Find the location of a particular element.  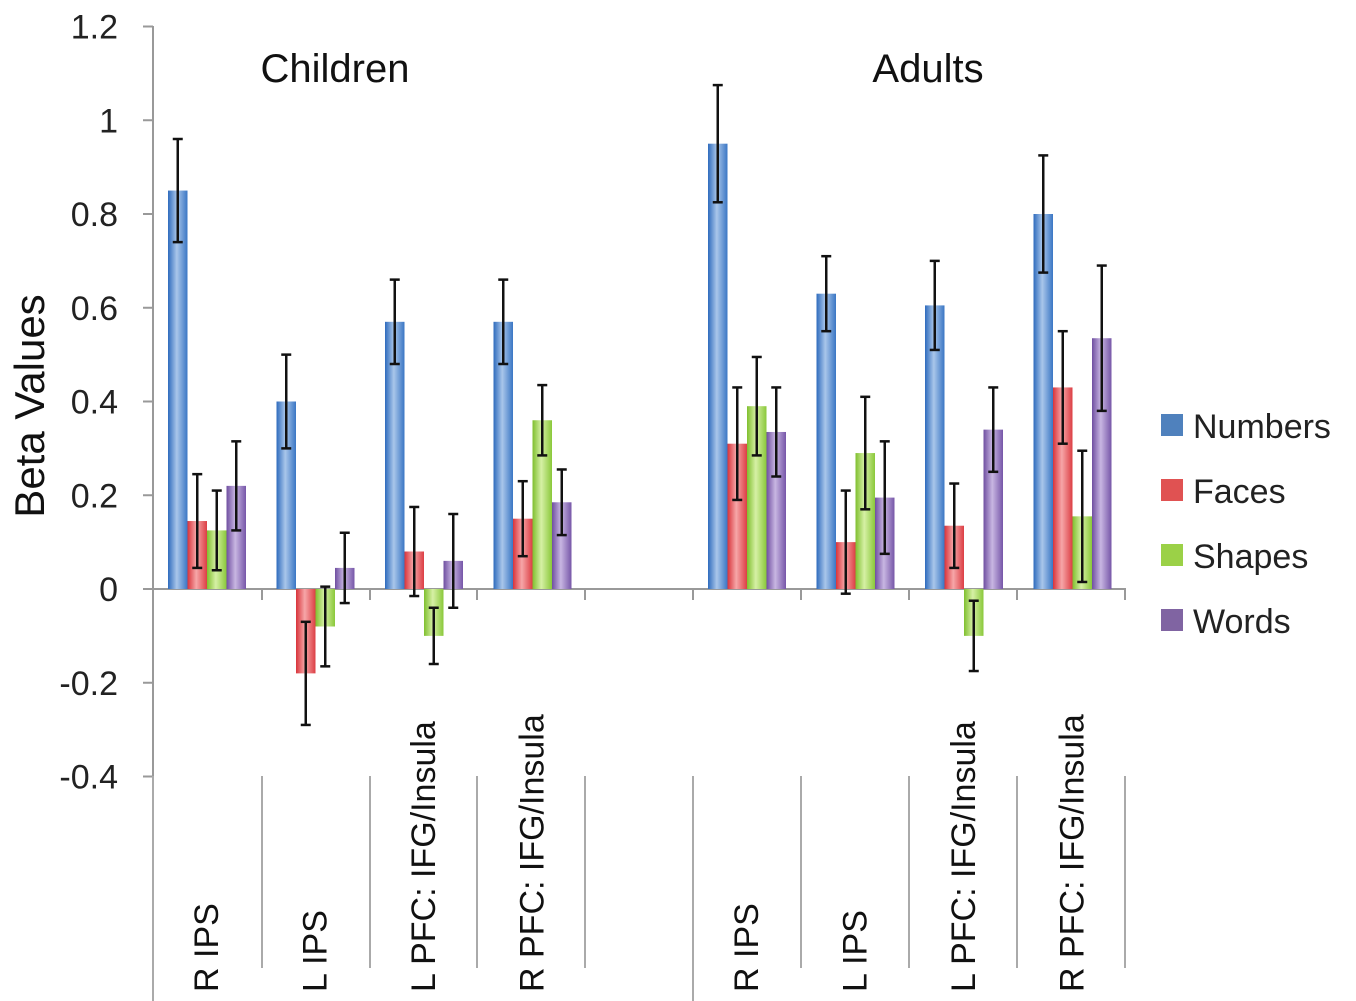

legend-label-words: Words is located at coordinates (1242, 622).